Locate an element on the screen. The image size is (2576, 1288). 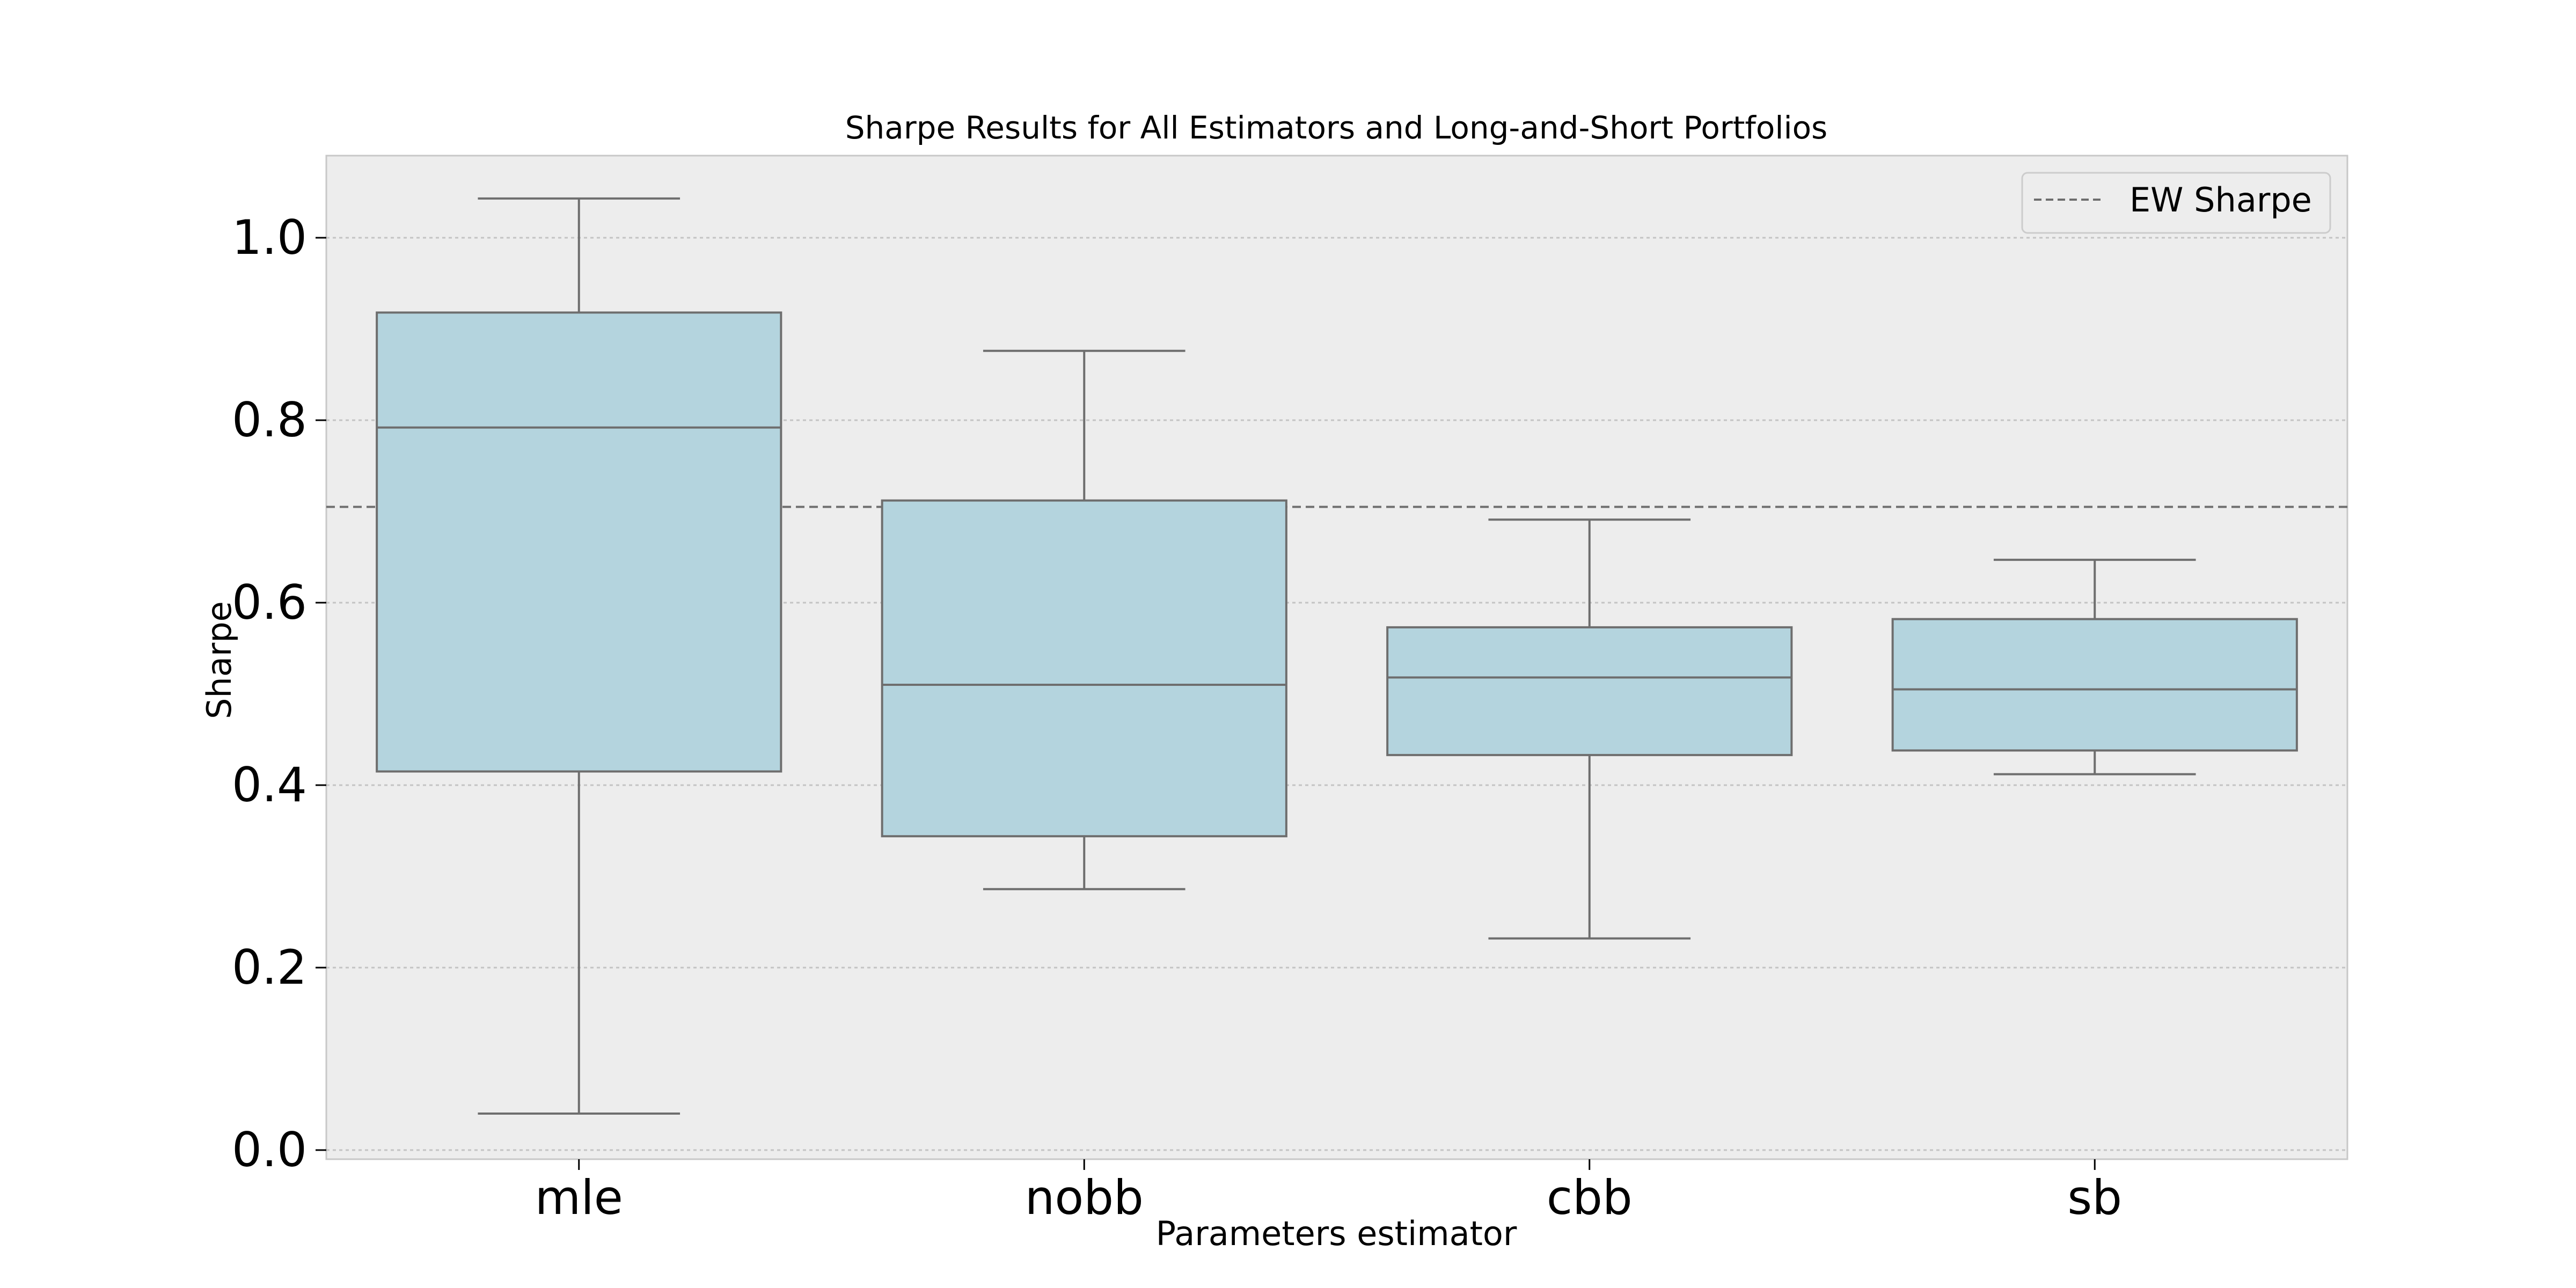
box-cbb is located at coordinates (1589, 729).